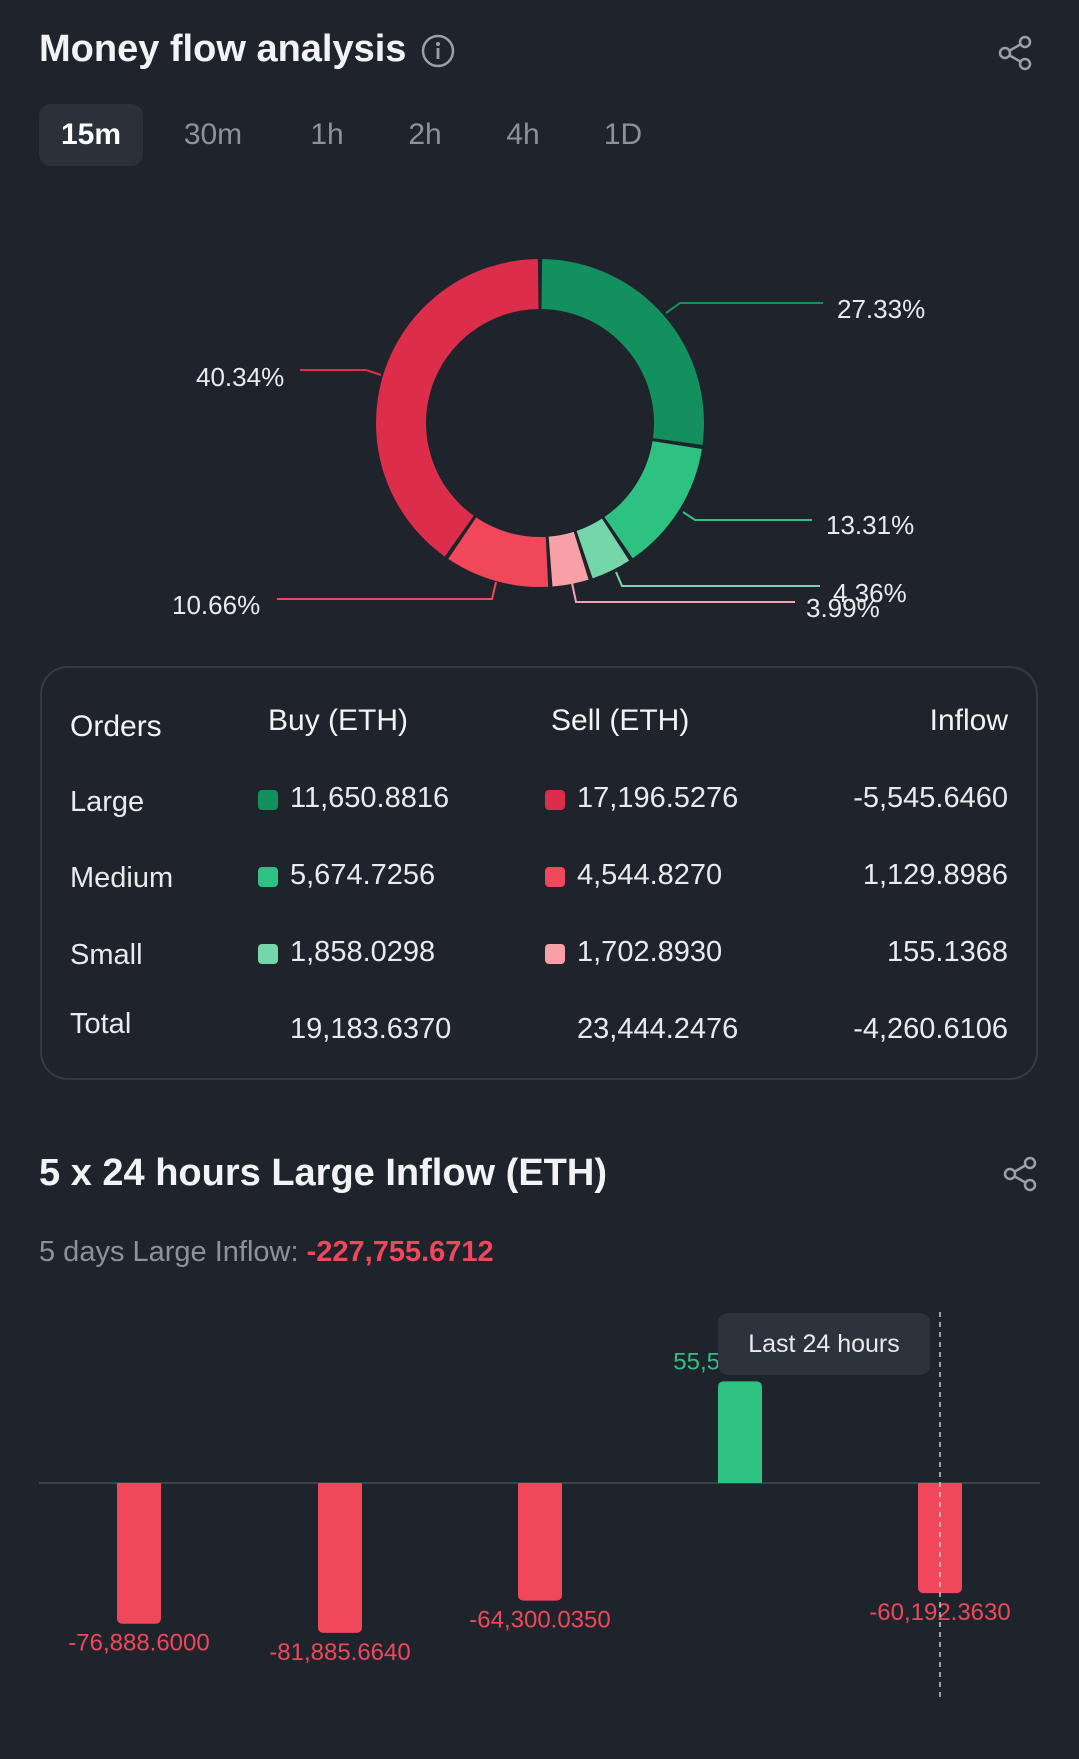 This screenshot has width=1079, height=1759. Describe the element at coordinates (91, 135) in the screenshot. I see `tab-15m: 15m` at that location.